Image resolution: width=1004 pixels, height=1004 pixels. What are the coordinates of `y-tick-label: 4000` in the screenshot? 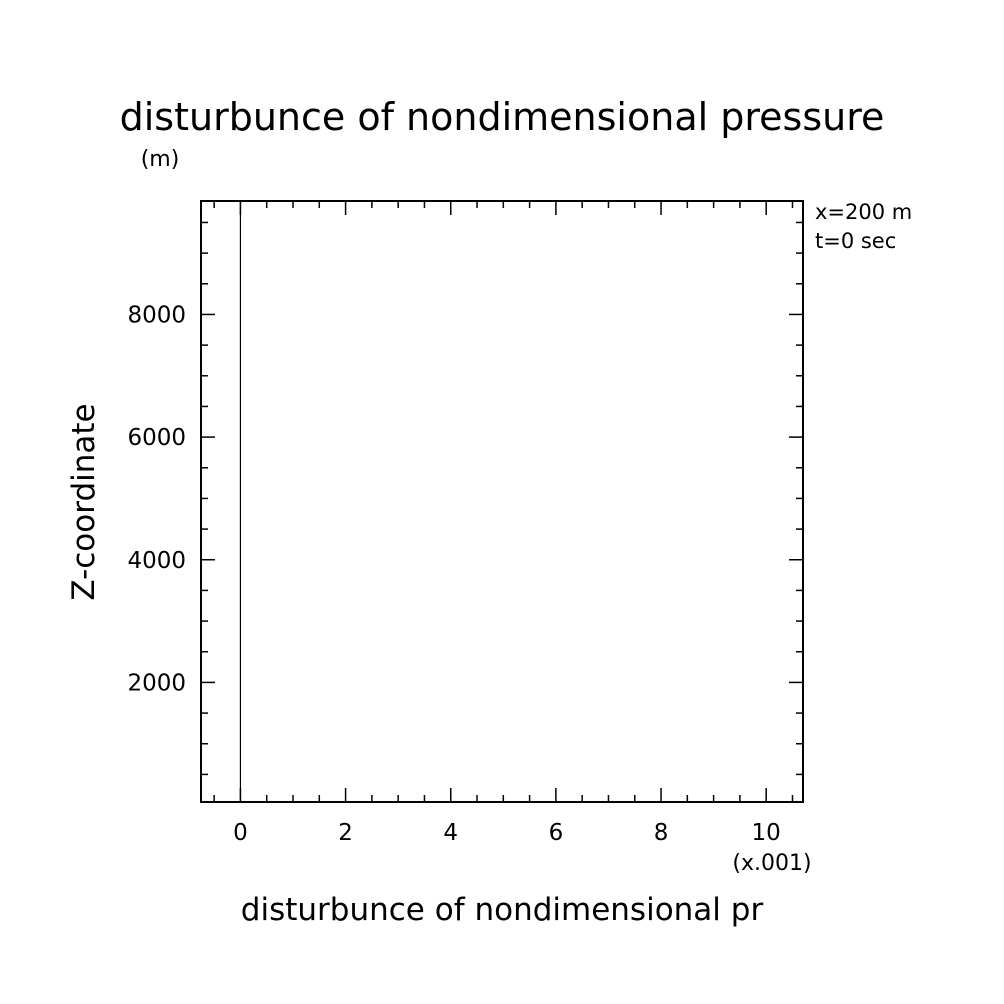 It's located at (156, 561).